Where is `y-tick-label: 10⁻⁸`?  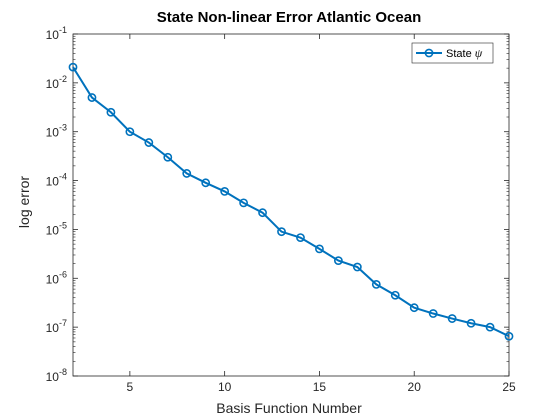
y-tick-label: 10⁻⁸ is located at coordinates (56, 375).